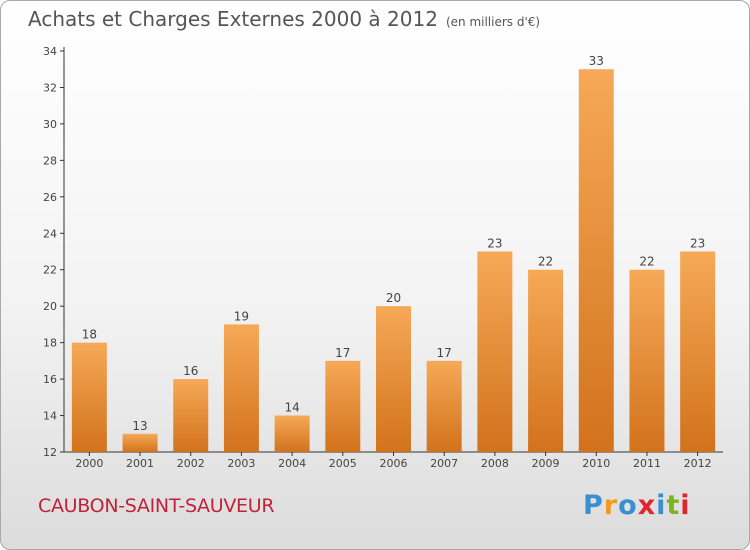 The height and width of the screenshot is (550, 750). What do you see at coordinates (343, 463) in the screenshot?
I see `x-tick-label: 2005` at bounding box center [343, 463].